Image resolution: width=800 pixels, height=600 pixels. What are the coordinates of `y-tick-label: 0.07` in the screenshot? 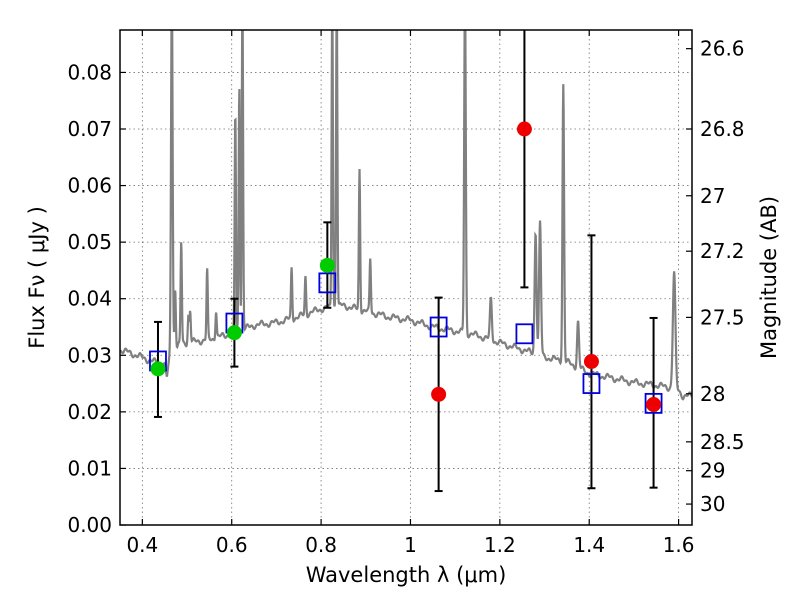 It's located at (89, 129).